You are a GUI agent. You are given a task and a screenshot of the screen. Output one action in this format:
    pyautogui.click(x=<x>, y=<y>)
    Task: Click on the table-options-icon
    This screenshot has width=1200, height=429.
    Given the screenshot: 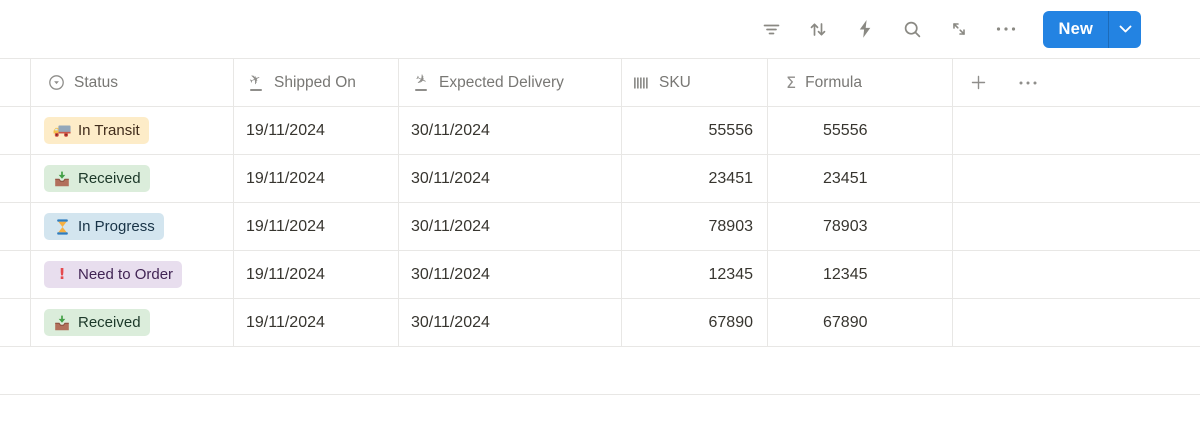 What is the action you would take?
    pyautogui.click(x=1028, y=83)
    